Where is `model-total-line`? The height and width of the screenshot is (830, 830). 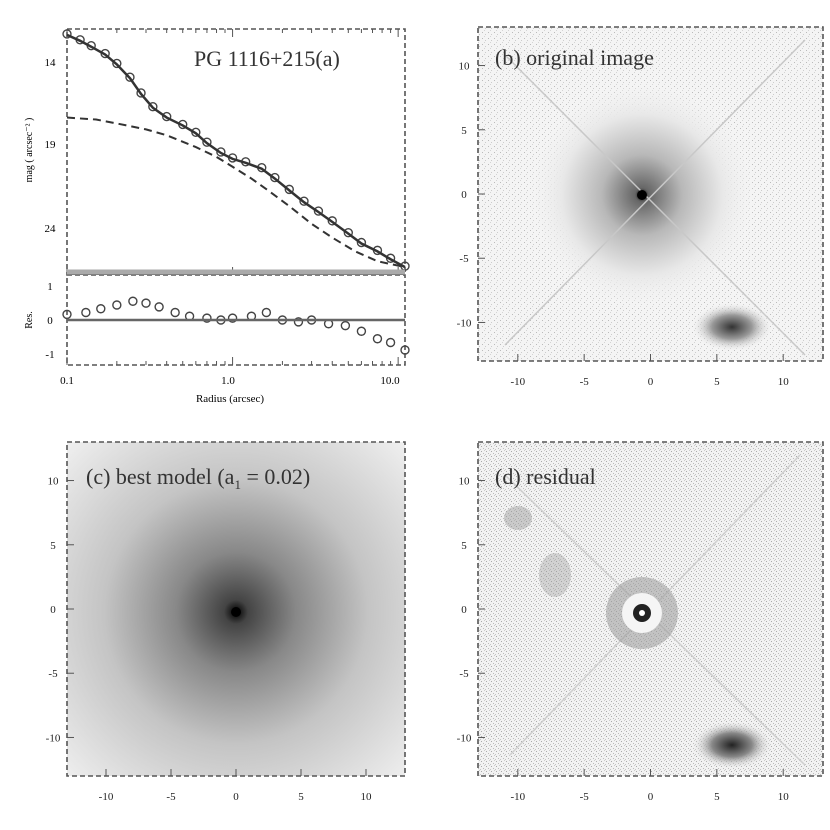
model-total-line is located at coordinates (236, 151).